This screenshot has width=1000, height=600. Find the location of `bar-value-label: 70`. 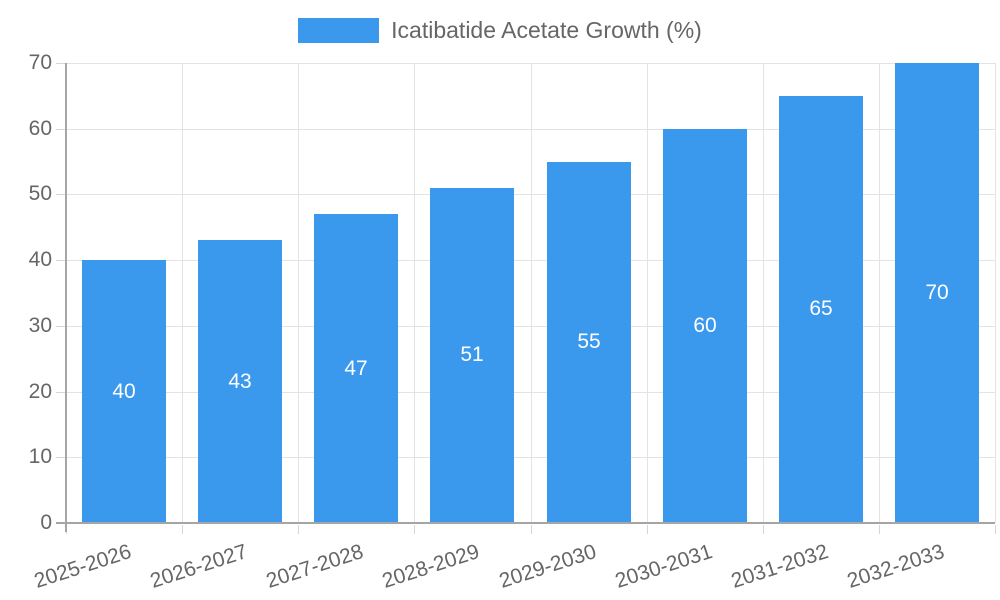

bar-value-label: 70 is located at coordinates (937, 292).